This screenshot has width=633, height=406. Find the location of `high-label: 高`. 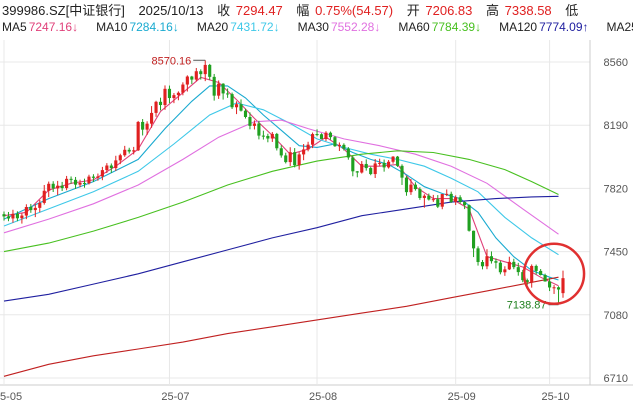

high-label: 高 is located at coordinates (493, 10).